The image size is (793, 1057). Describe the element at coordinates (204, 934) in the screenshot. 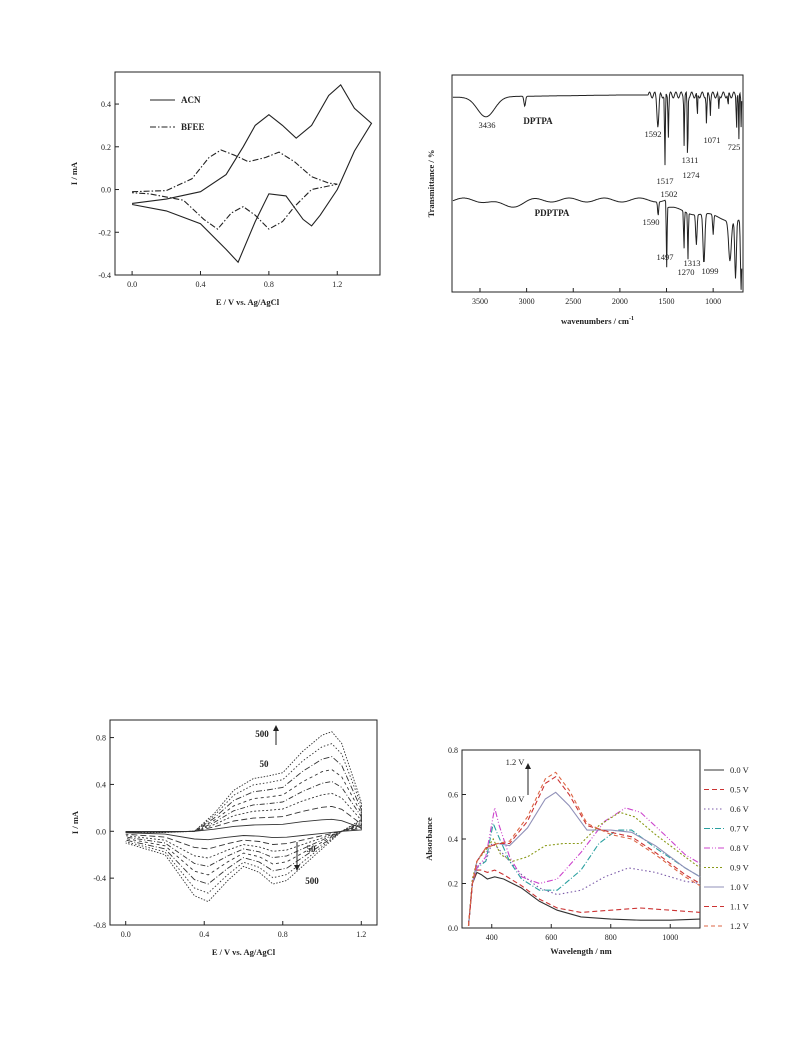

I see `chart3-x-tick-label: 0.4` at that location.